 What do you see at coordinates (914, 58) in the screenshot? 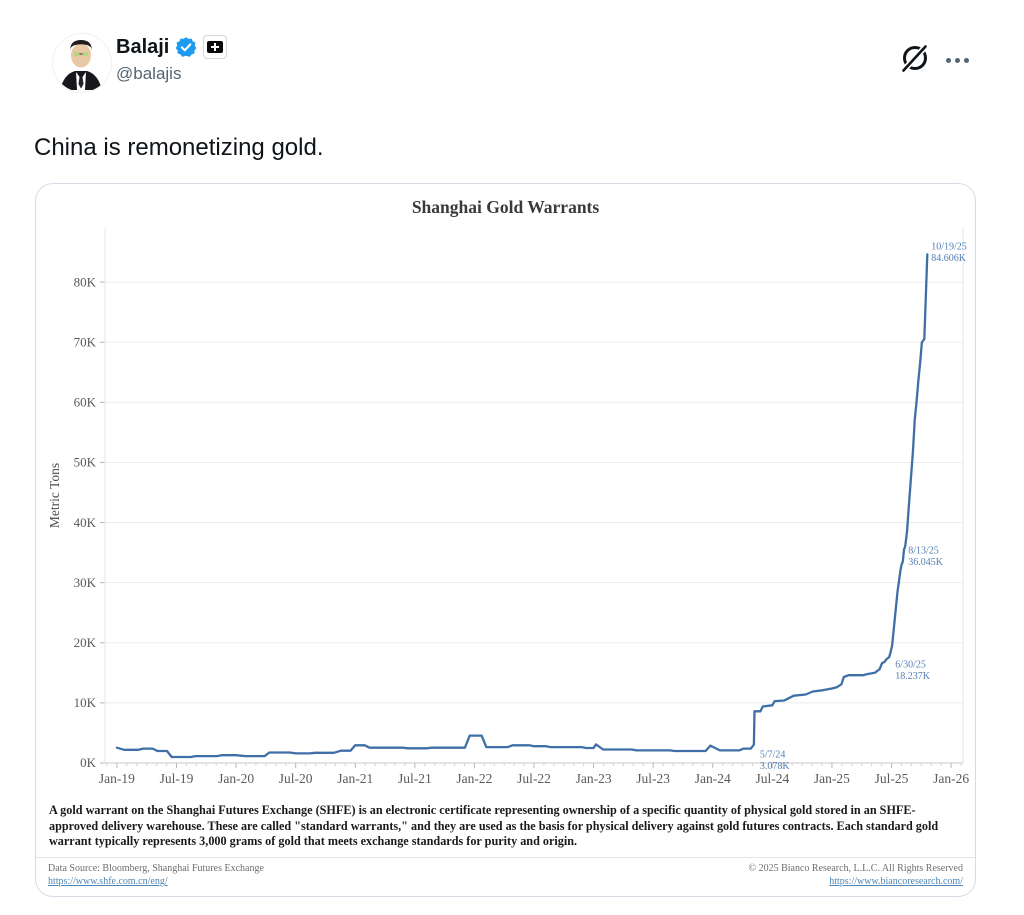
I see `grok-icon` at bounding box center [914, 58].